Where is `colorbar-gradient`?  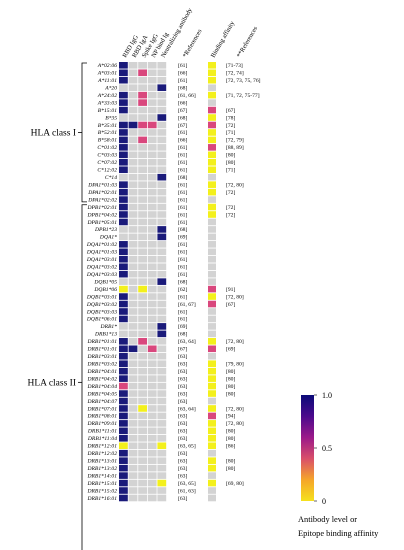 colorbar-gradient is located at coordinates (307, 448).